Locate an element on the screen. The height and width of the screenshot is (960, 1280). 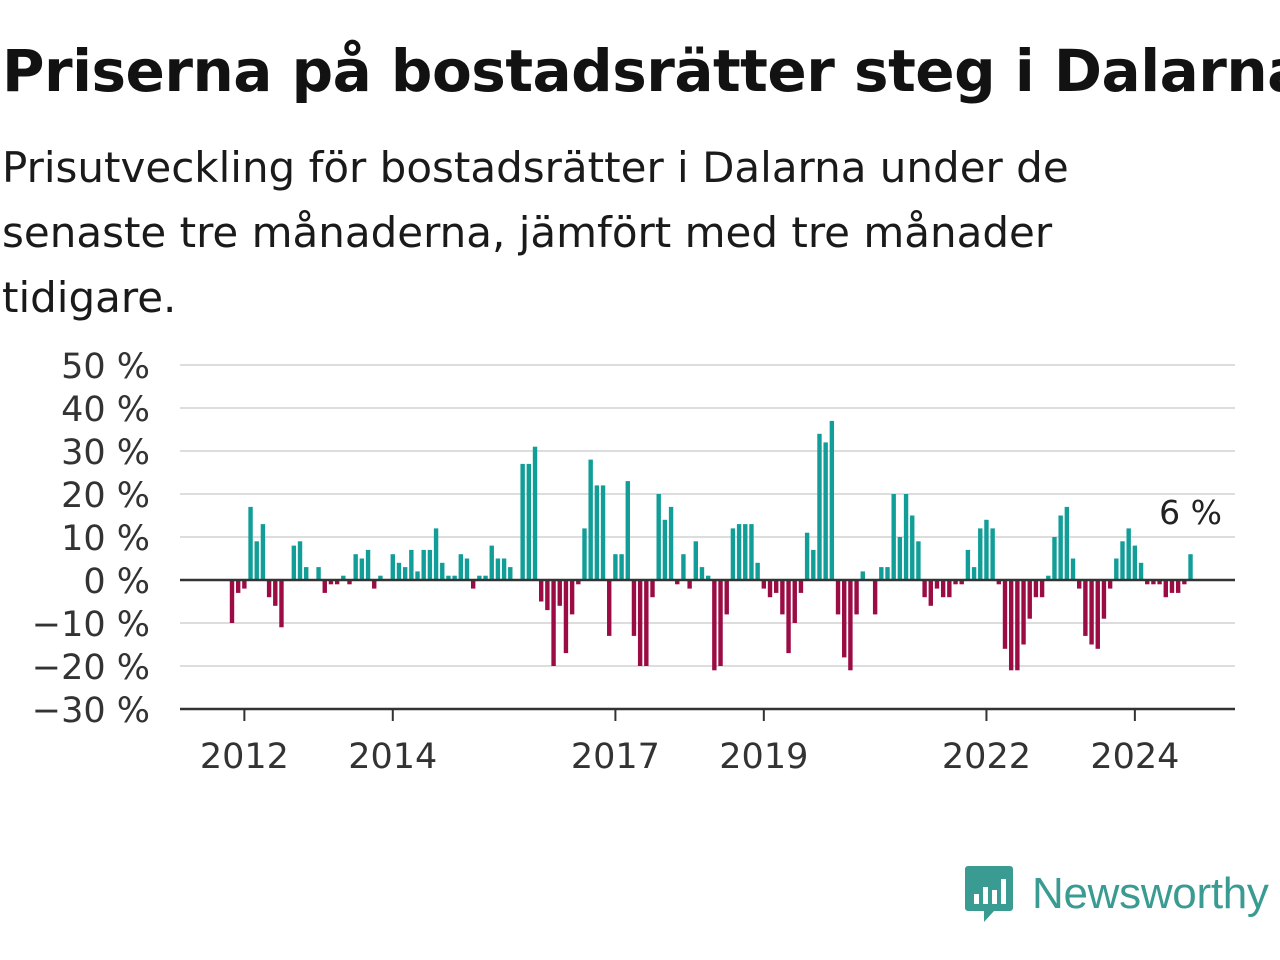
y-tick-label: 40 % is located at coordinates (105, 410).